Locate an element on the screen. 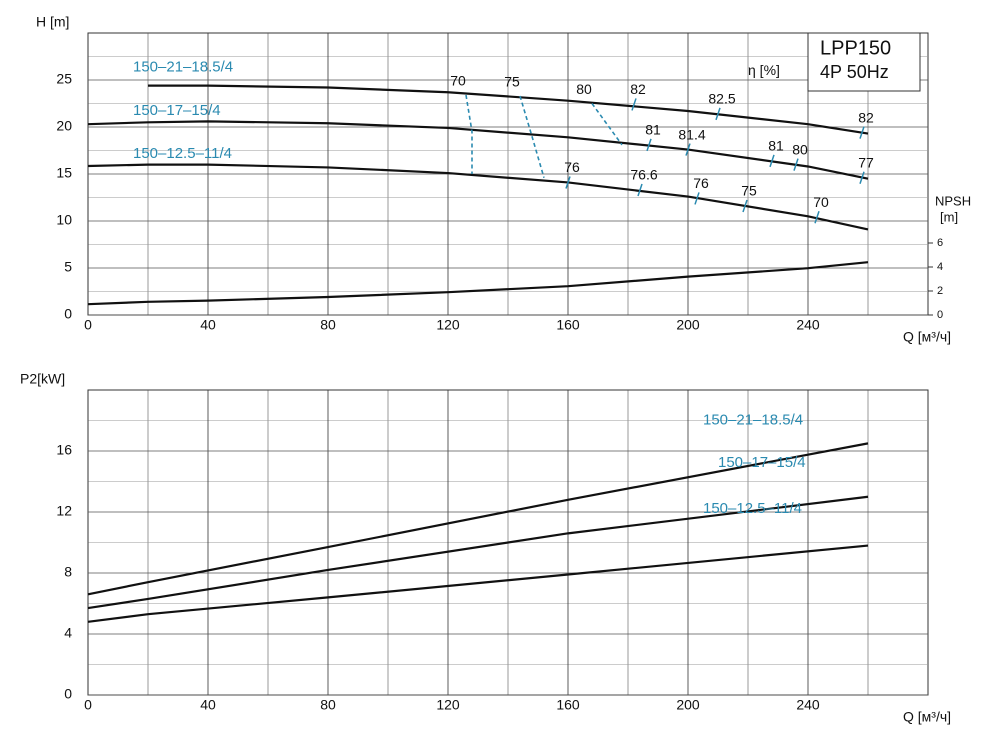 This screenshot has width=996, height=741. eta-mark-label: 80 is located at coordinates (800, 149).